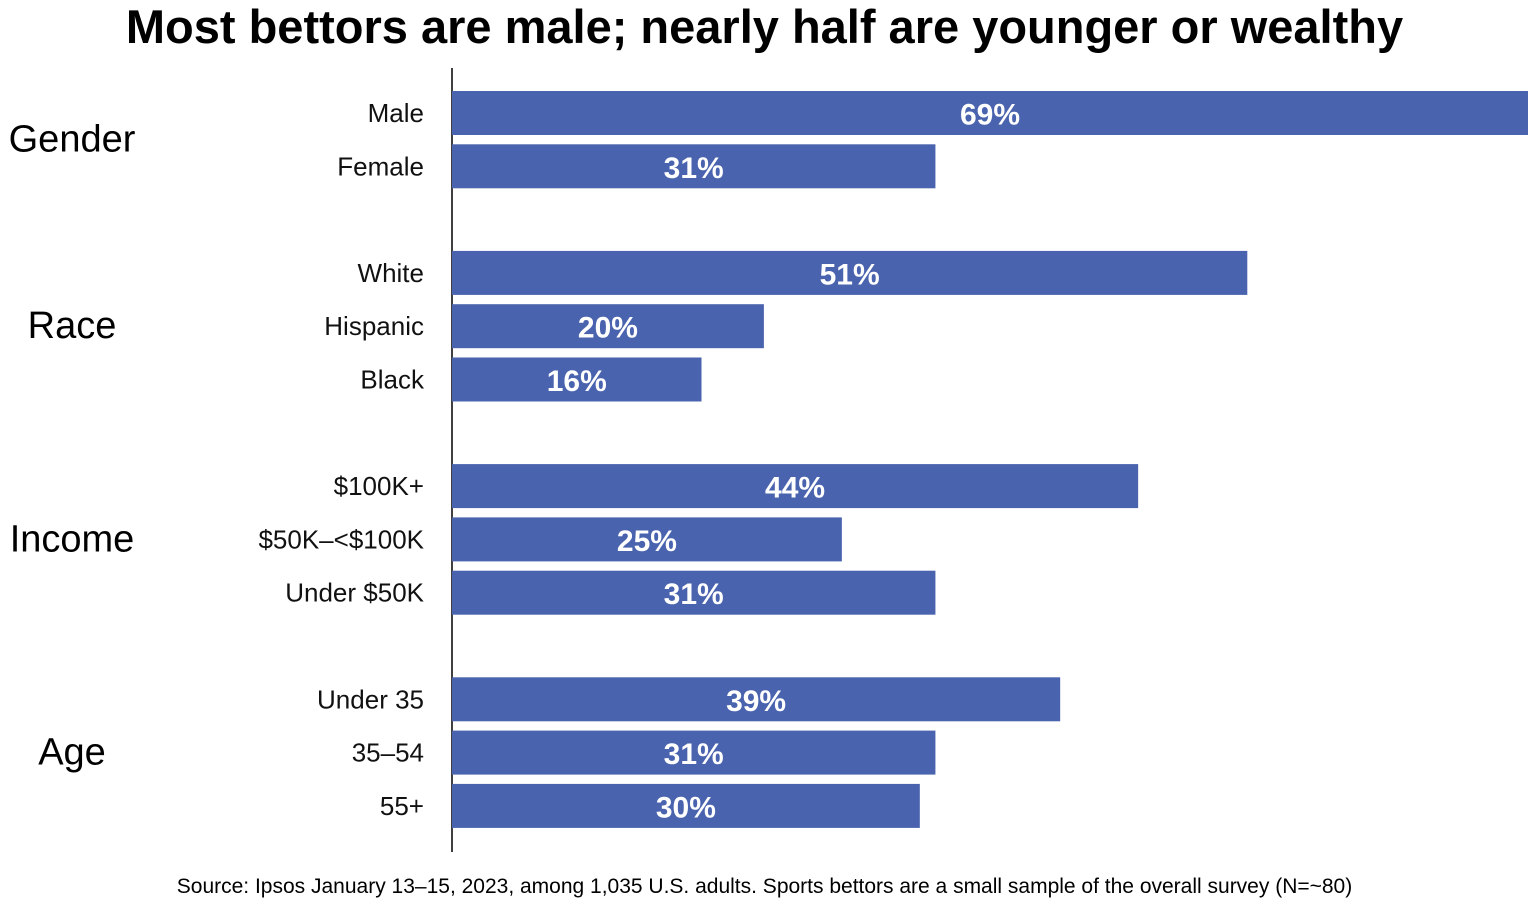  I want to click on bar-value-label: 51%, so click(850, 274).